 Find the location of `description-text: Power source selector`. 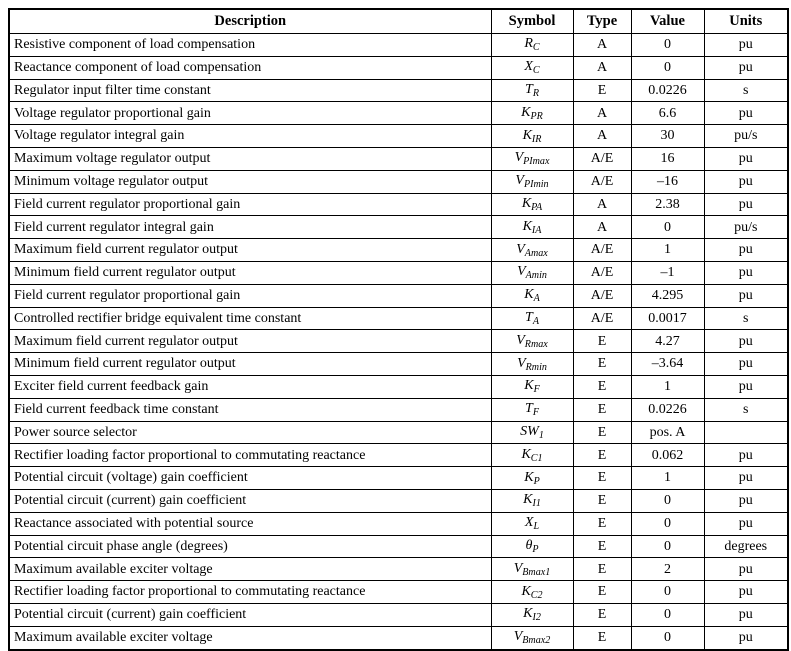

description-text: Power source selector is located at coordinates (75, 432).